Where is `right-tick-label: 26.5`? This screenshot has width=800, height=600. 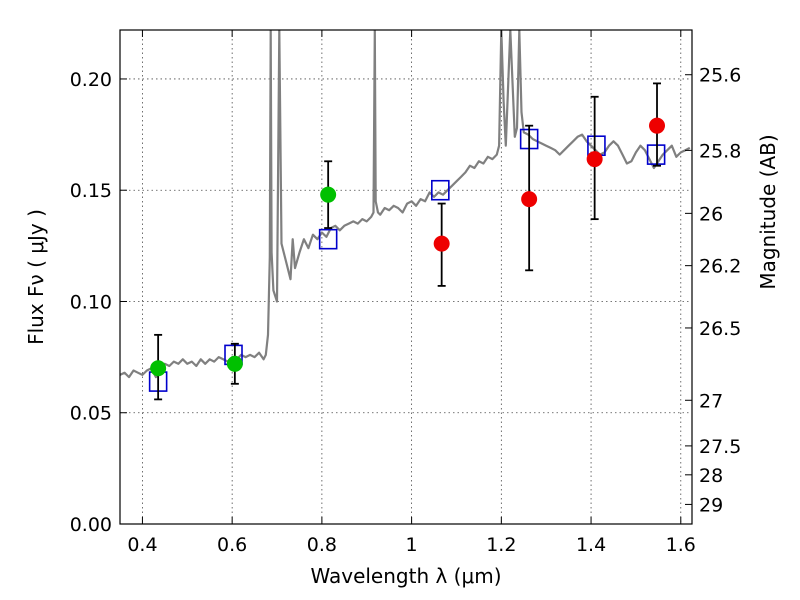 right-tick-label: 26.5 is located at coordinates (720, 329).